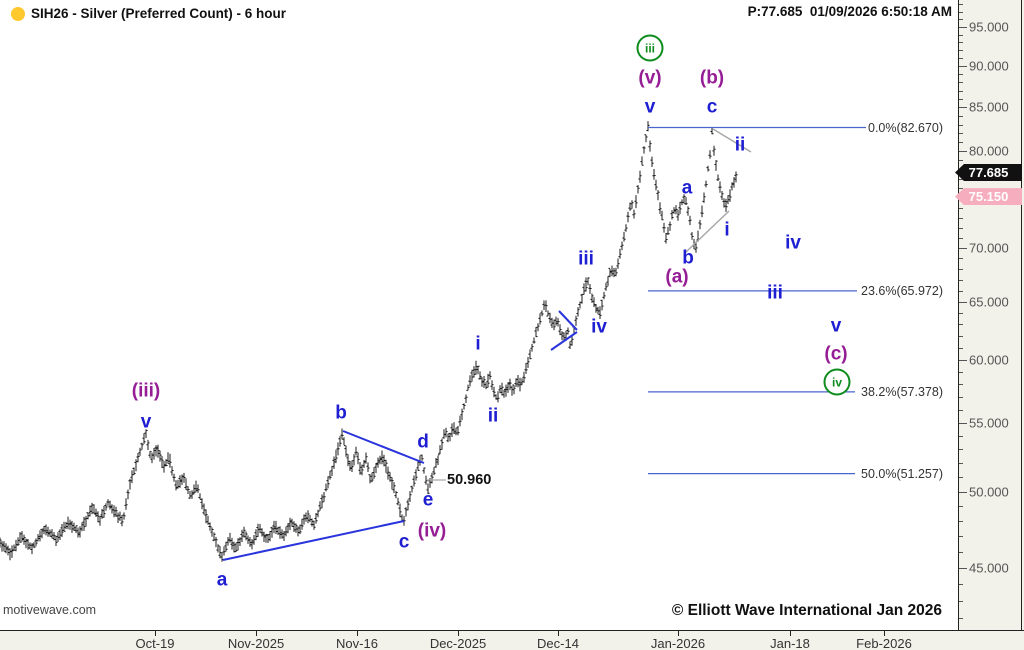 The width and height of the screenshot is (1024, 650). Describe the element at coordinates (423, 442) in the screenshot. I see `elliott-wave-label: d` at that location.